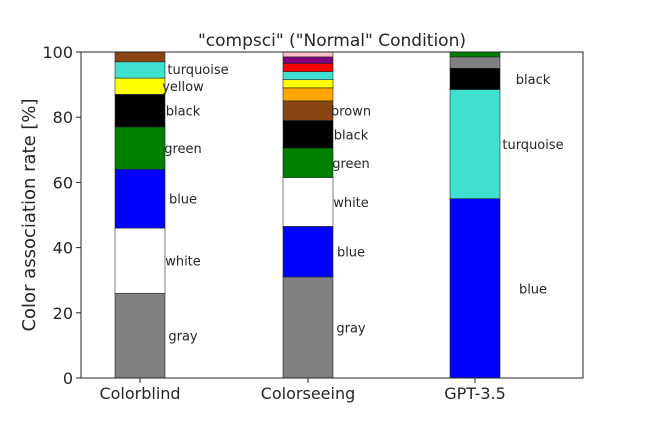 This screenshot has height=437, width=648. I want to click on bar-segment-colorblind-turquoise, so click(140, 70).